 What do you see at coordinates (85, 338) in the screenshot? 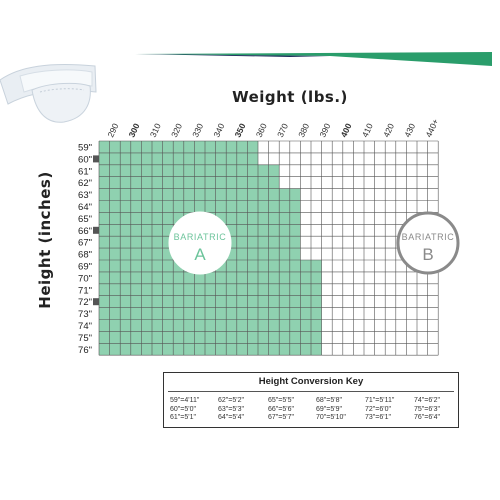
I see `y-tick-label: 75"` at bounding box center [85, 338].